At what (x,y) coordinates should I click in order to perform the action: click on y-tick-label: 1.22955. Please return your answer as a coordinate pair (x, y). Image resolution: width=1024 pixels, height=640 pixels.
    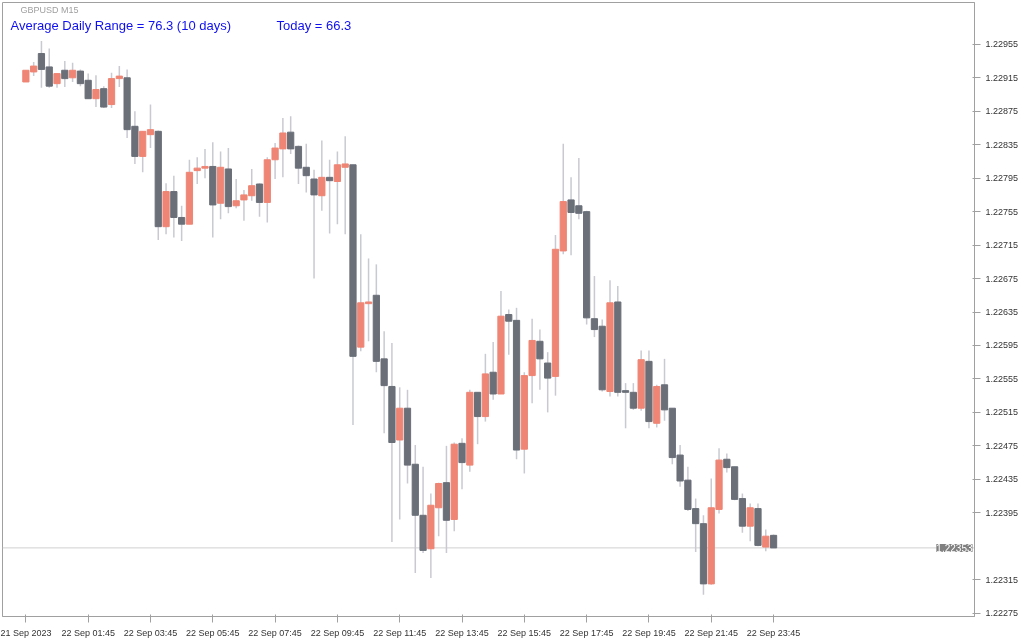
    Looking at the image, I should click on (1002, 44).